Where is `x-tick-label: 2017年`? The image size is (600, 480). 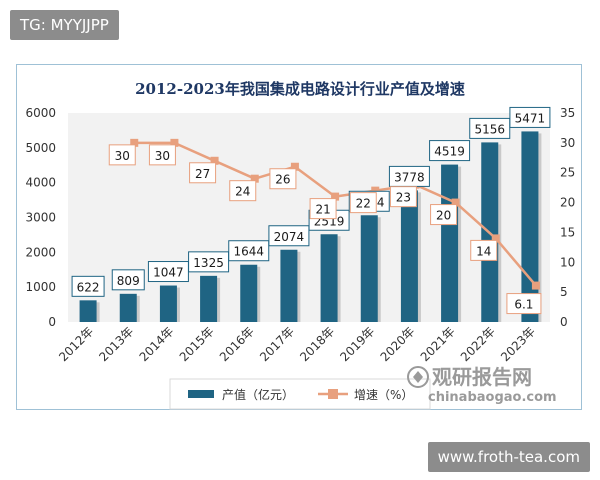
x-tick-label: 2017年 is located at coordinates (277, 344).